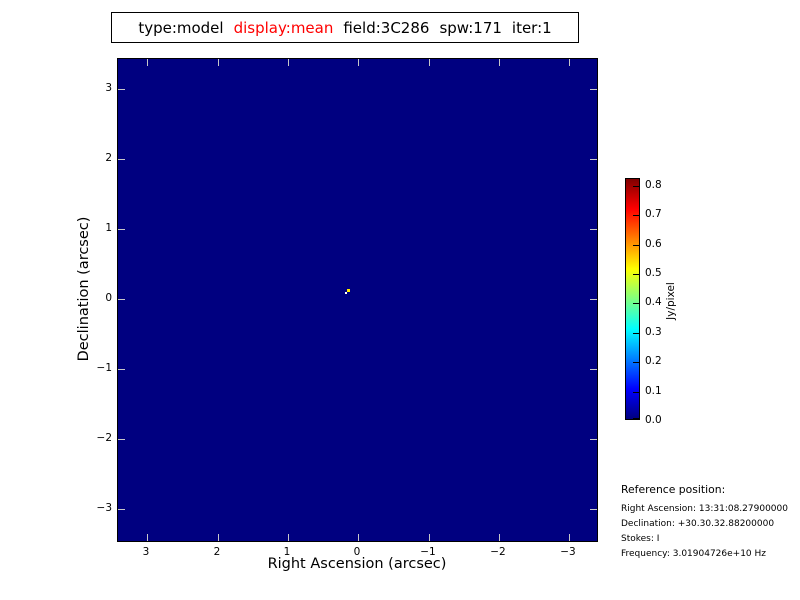 The width and height of the screenshot is (800, 600). What do you see at coordinates (104, 508) in the screenshot?
I see `y-tick-label: −3` at bounding box center [104, 508].